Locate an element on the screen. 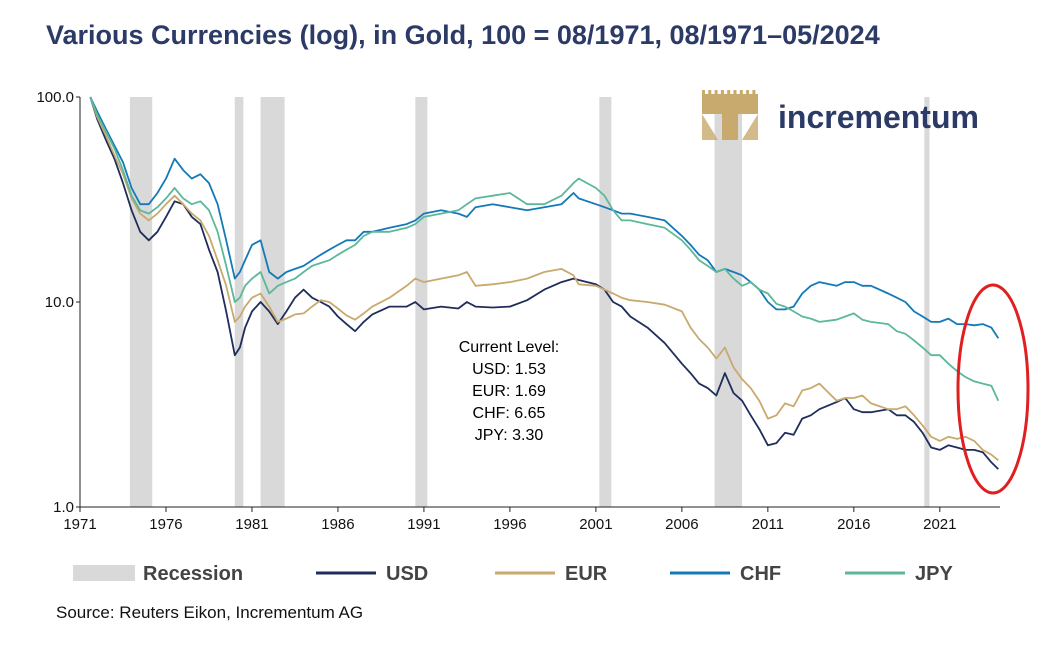 The image size is (1041, 648). annotation-usd: USD: 1.53 is located at coordinates (509, 369).